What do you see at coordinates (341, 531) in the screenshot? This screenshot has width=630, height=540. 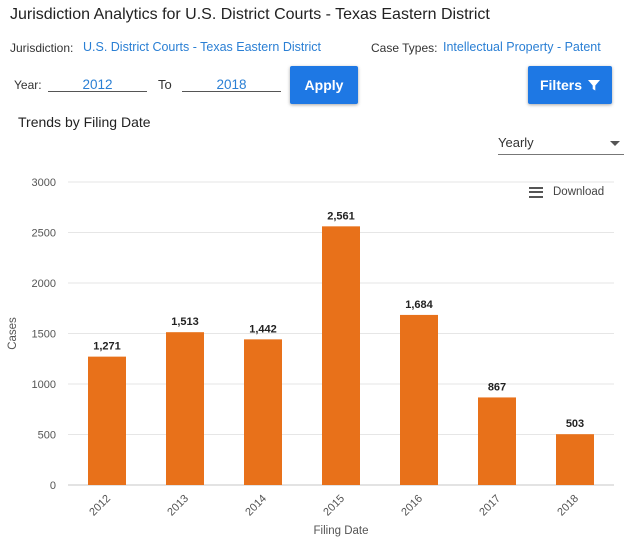 I see `x-axis-title: Filing Date` at bounding box center [341, 531].